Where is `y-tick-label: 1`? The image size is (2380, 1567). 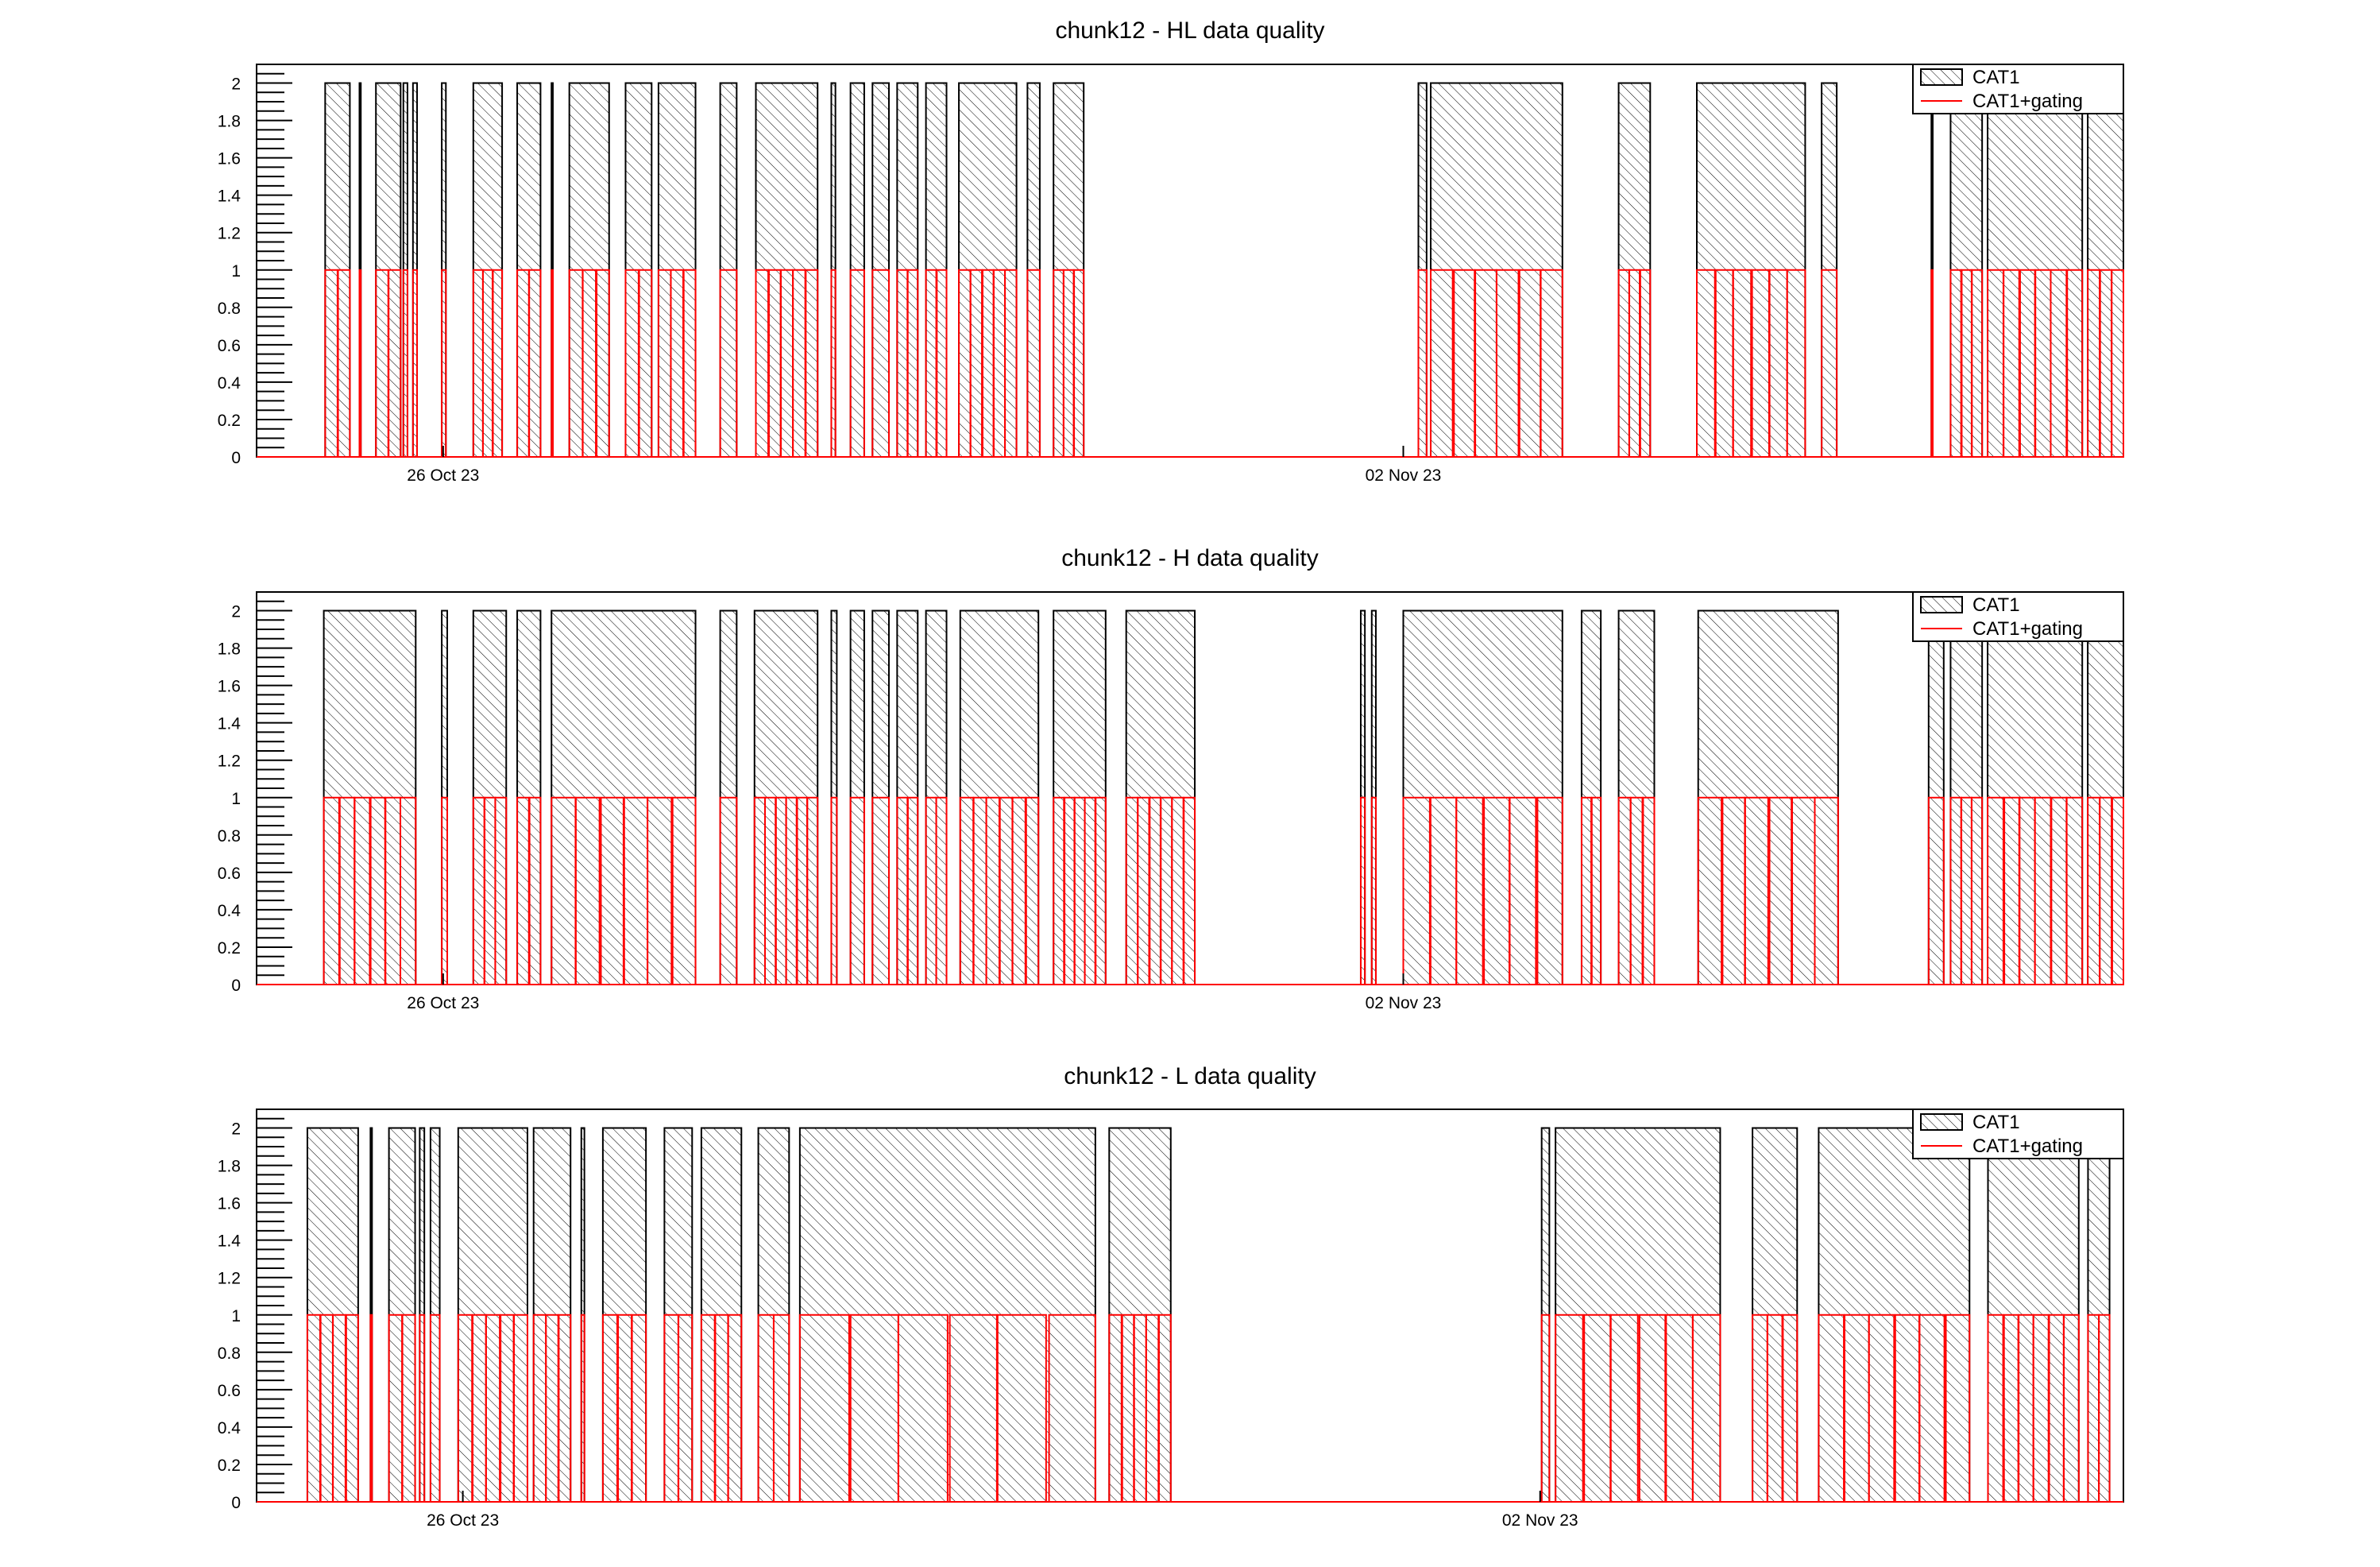 y-tick-label: 1 is located at coordinates (236, 271).